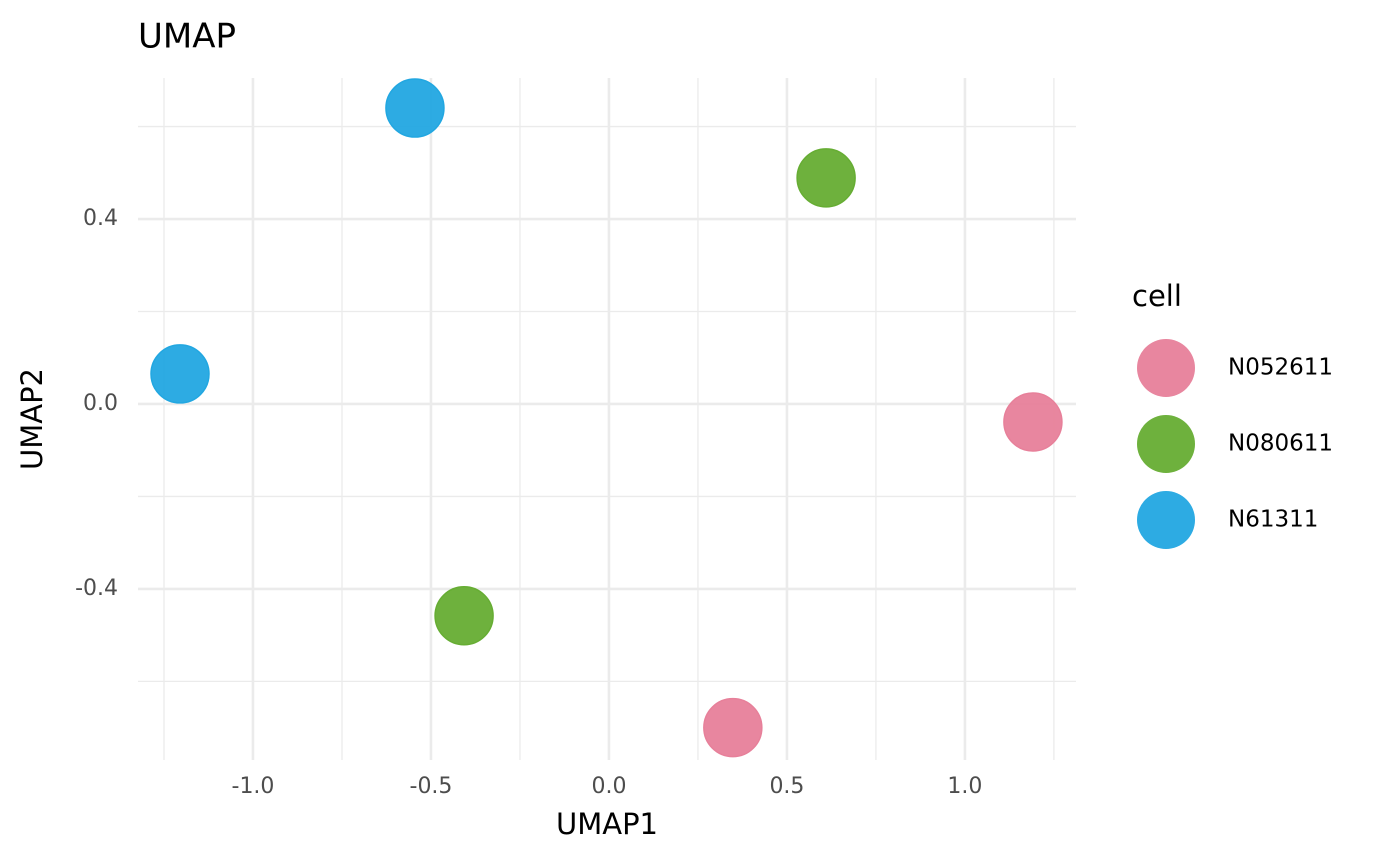 This screenshot has height=866, width=1400. Describe the element at coordinates (32, 419) in the screenshot. I see `y-axis-label: UMAP2` at that location.